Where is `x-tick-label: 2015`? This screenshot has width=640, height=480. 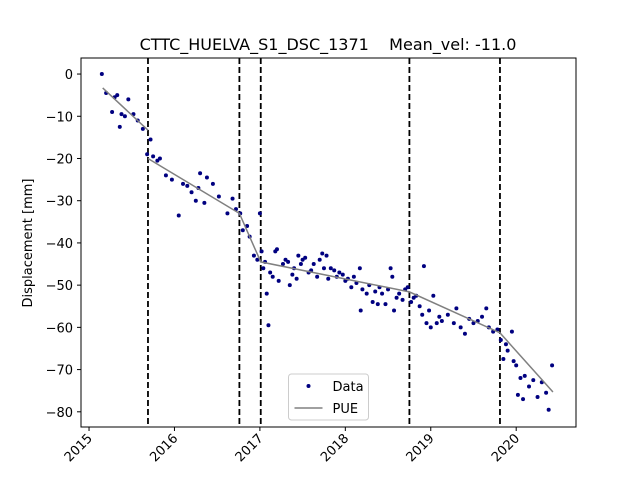 x-tick-label: 2015 is located at coordinates (79, 448).